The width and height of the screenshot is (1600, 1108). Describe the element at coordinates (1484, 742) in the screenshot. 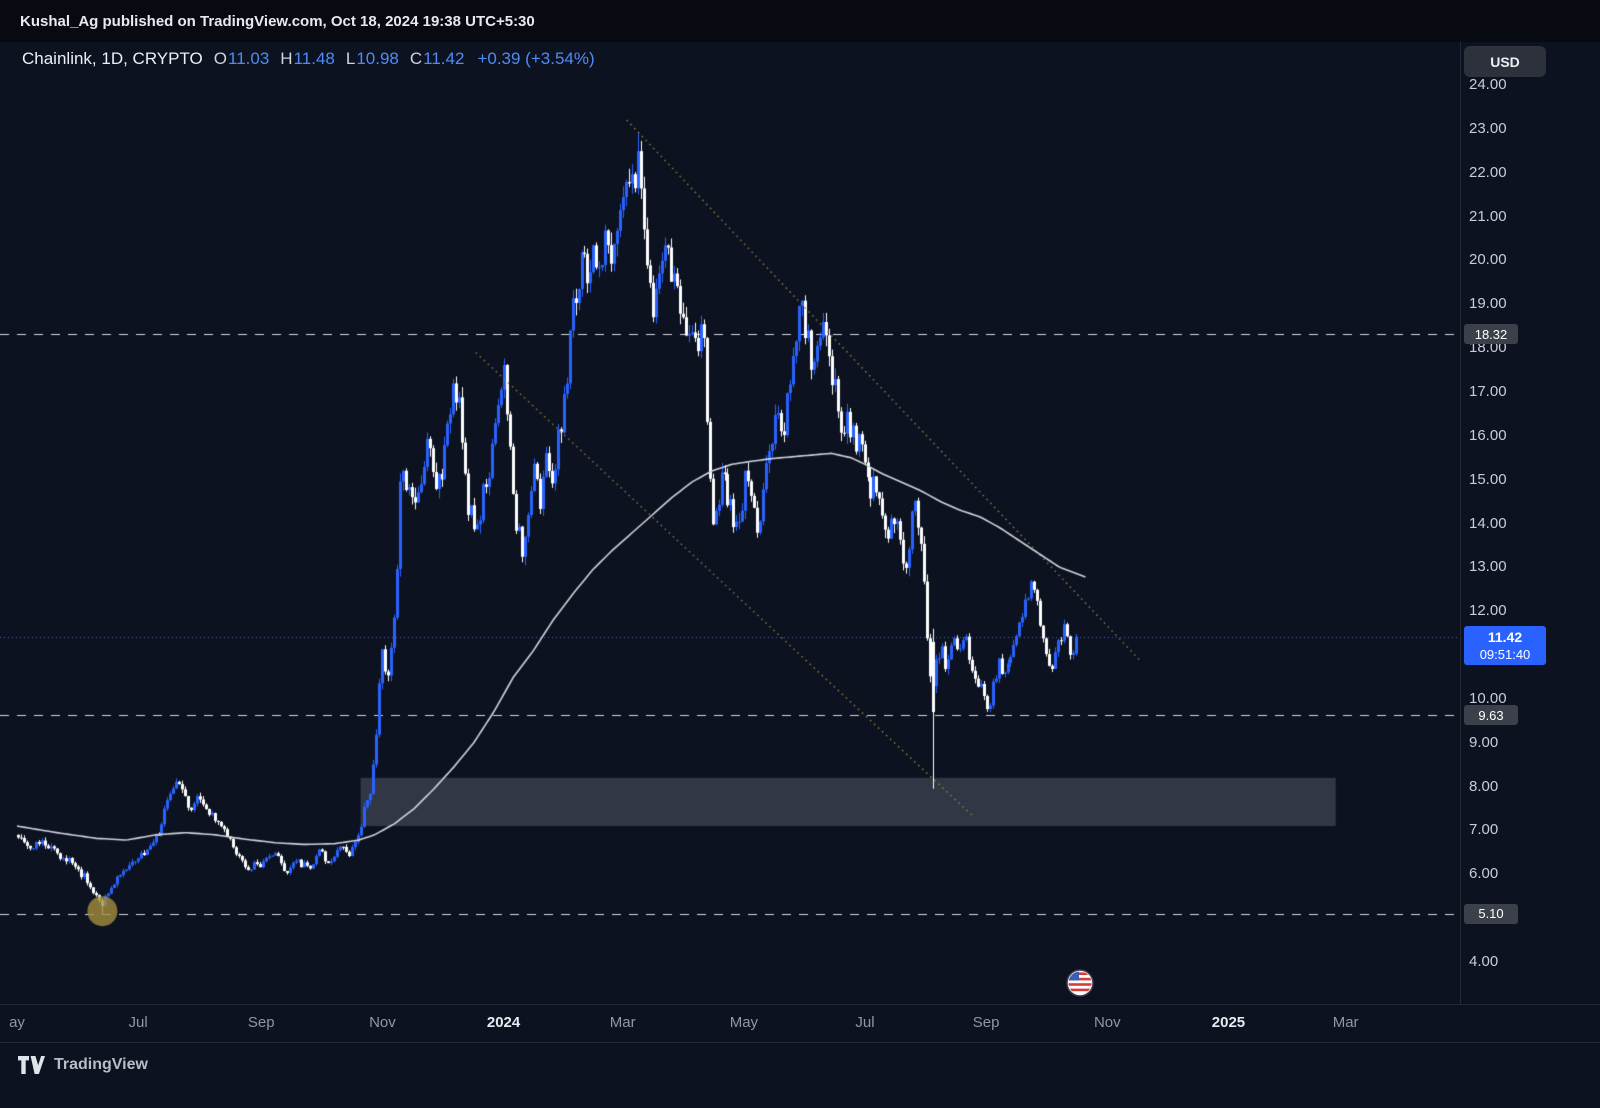

I see `price-tick-label: 9.00` at that location.